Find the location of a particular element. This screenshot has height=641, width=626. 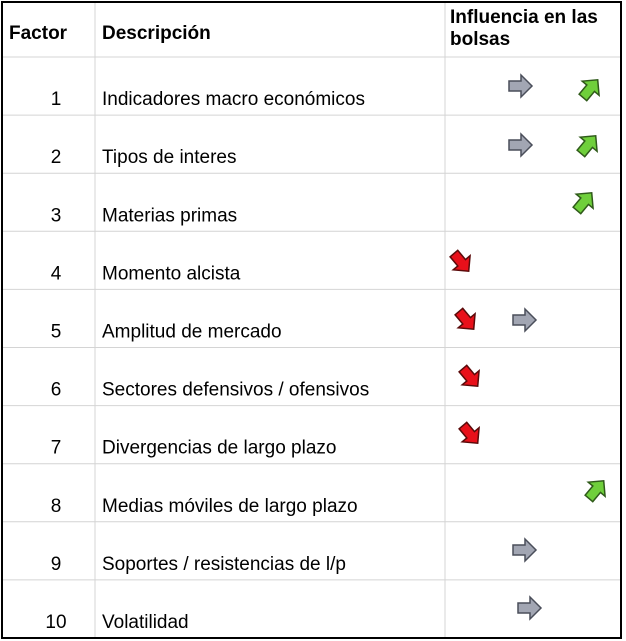

description-cell: Tipos de interes is located at coordinates (169, 157).